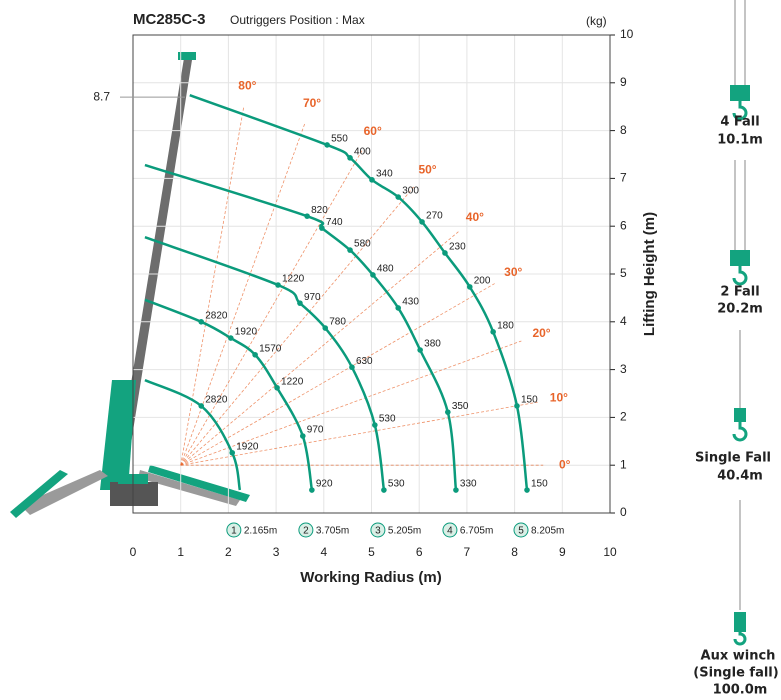  What do you see at coordinates (432, 344) in the screenshot?
I see `load-label: 380` at bounding box center [432, 344].